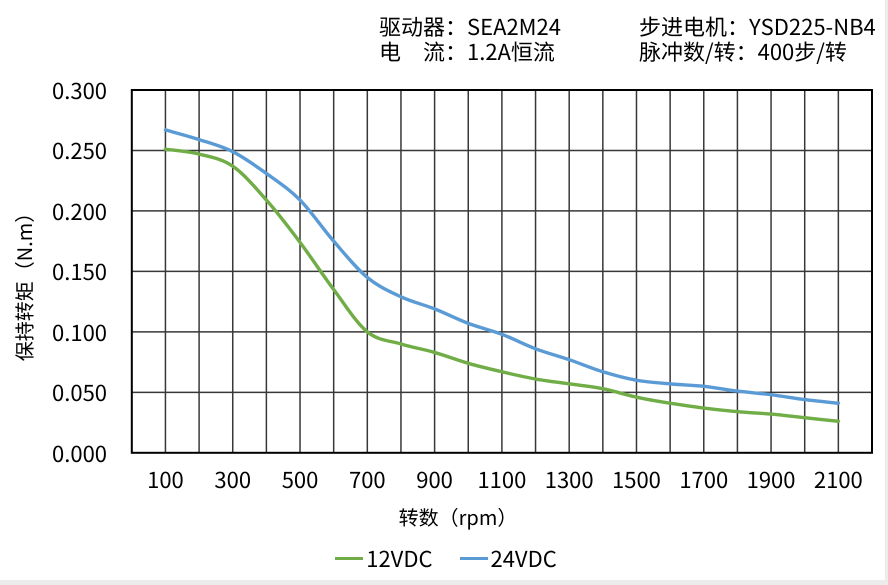  Describe the element at coordinates (838, 479) in the screenshot. I see `x-tick-label: 2100` at that location.